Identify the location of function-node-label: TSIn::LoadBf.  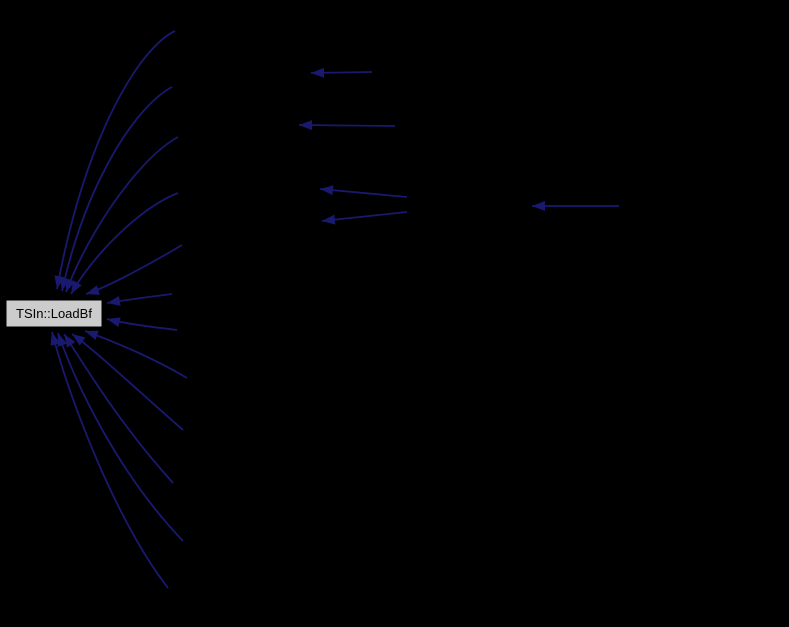
(54, 313).